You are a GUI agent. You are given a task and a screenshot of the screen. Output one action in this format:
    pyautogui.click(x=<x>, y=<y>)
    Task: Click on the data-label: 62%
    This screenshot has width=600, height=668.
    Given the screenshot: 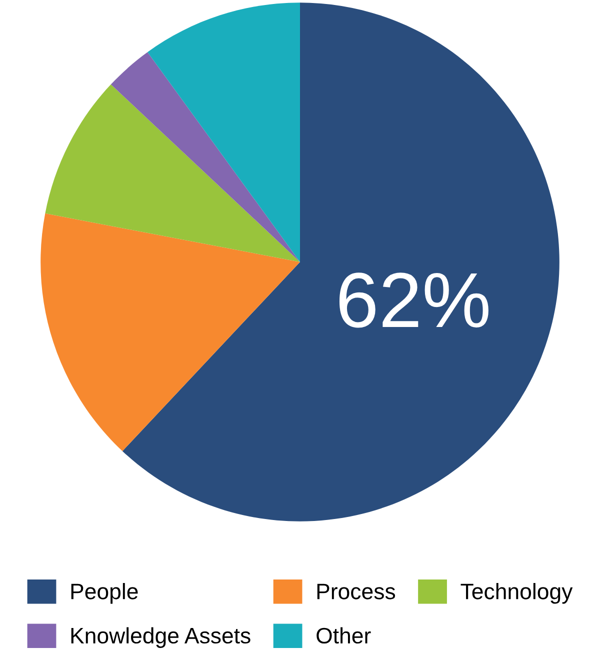 What is the action you would take?
    pyautogui.click(x=413, y=300)
    